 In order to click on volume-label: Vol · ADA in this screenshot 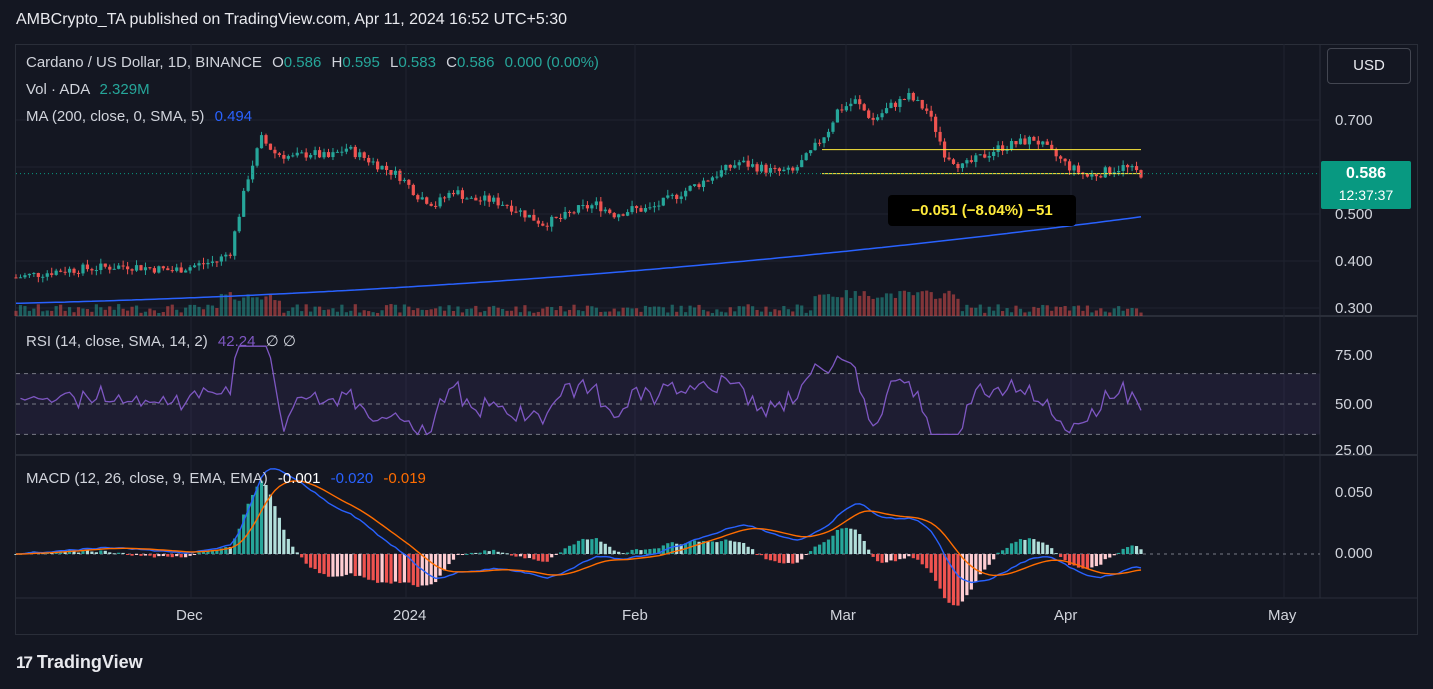, I will do `click(58, 89)`.